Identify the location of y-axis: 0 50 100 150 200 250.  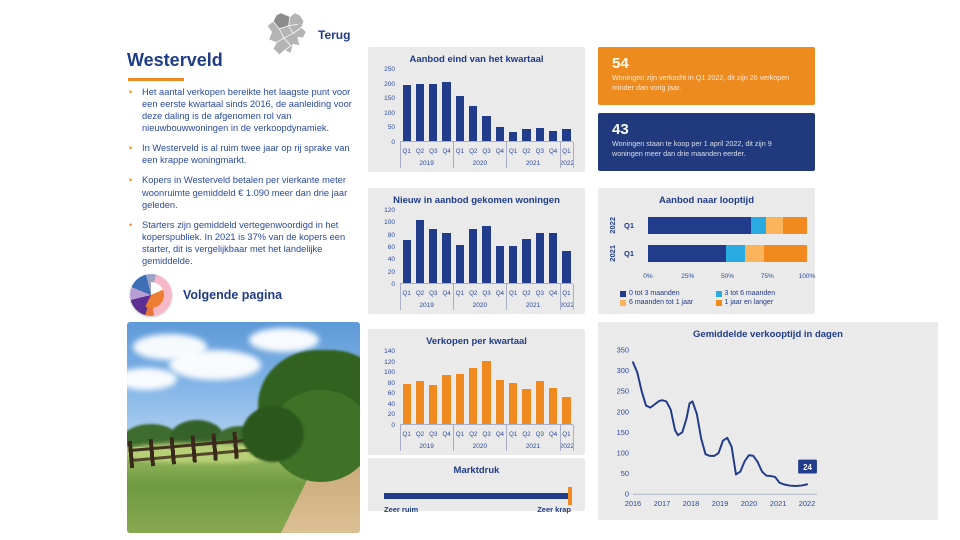
(389, 106).